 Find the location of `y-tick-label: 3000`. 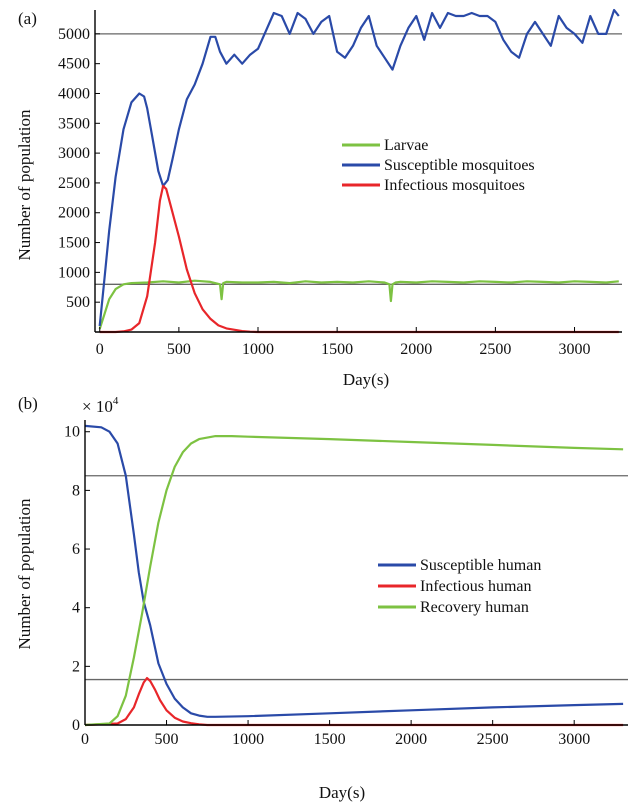

y-tick-label: 3000 is located at coordinates (74, 153).